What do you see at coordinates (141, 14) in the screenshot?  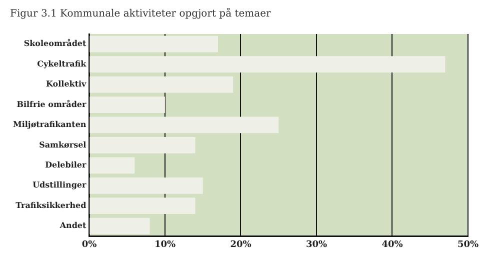 I see `chart-title: Figur 3.1 Kommunale aktiviteter opgjort på temaer` at bounding box center [141, 14].